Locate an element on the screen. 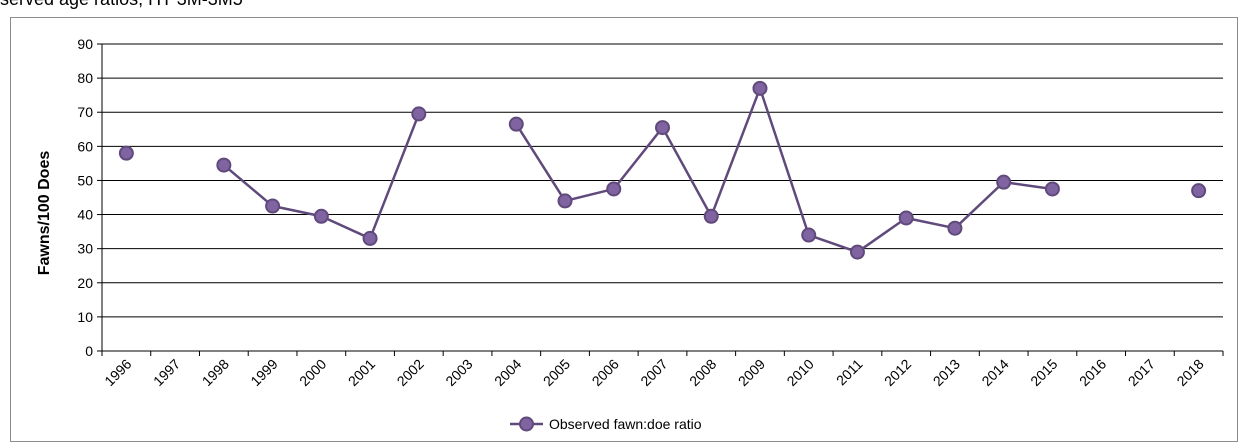  x-tick-label: 2013 is located at coordinates (946, 372).